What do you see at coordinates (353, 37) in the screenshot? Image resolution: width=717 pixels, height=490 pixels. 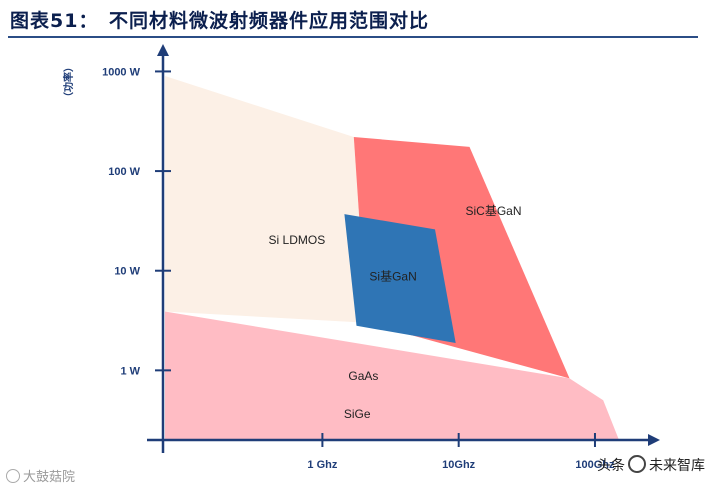 I see `title-rule` at bounding box center [353, 37].